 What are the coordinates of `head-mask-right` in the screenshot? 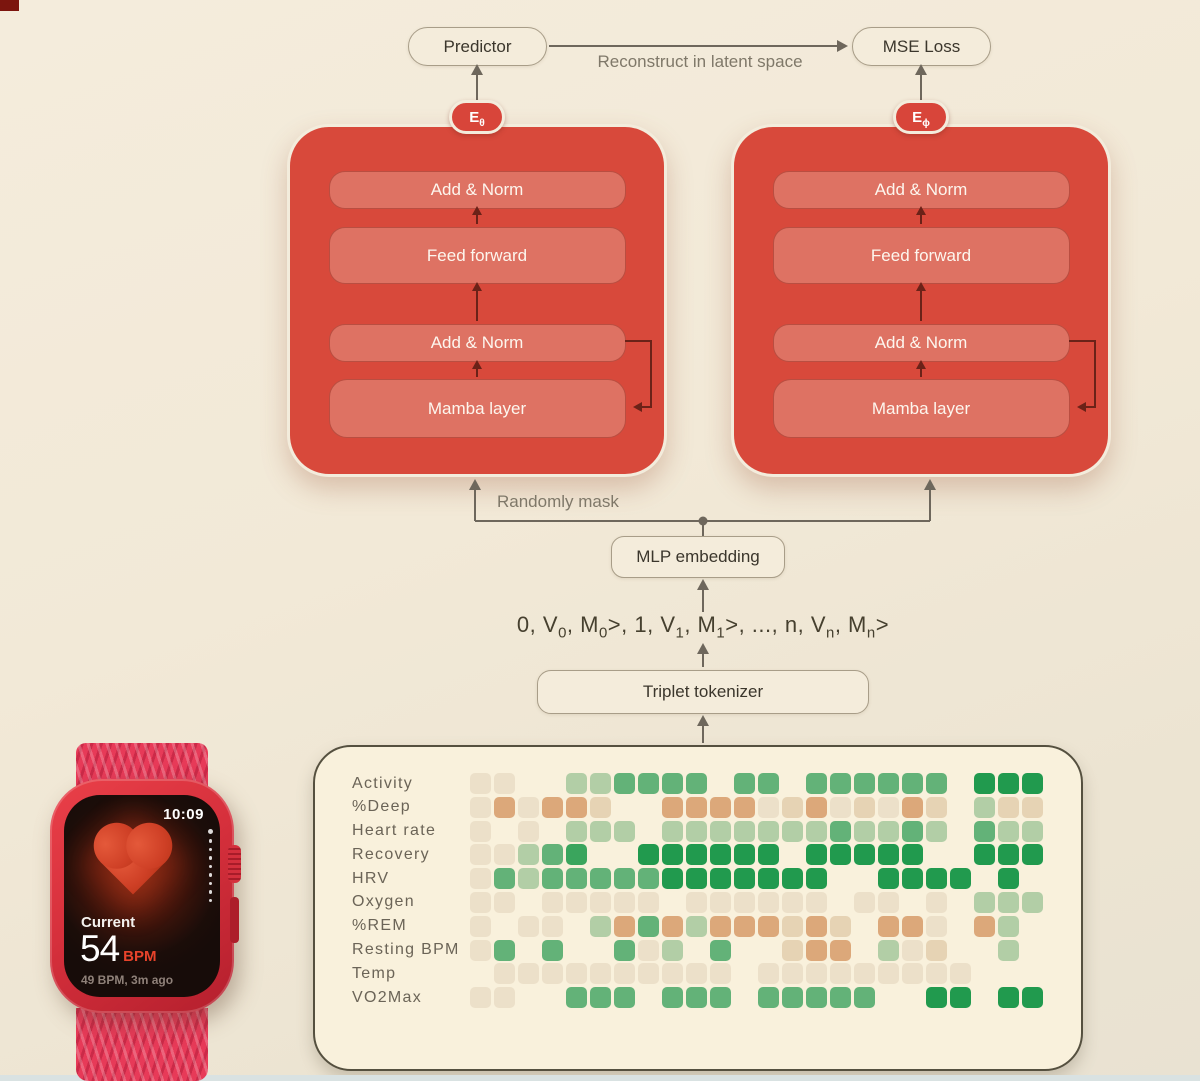 It's located at (930, 484).